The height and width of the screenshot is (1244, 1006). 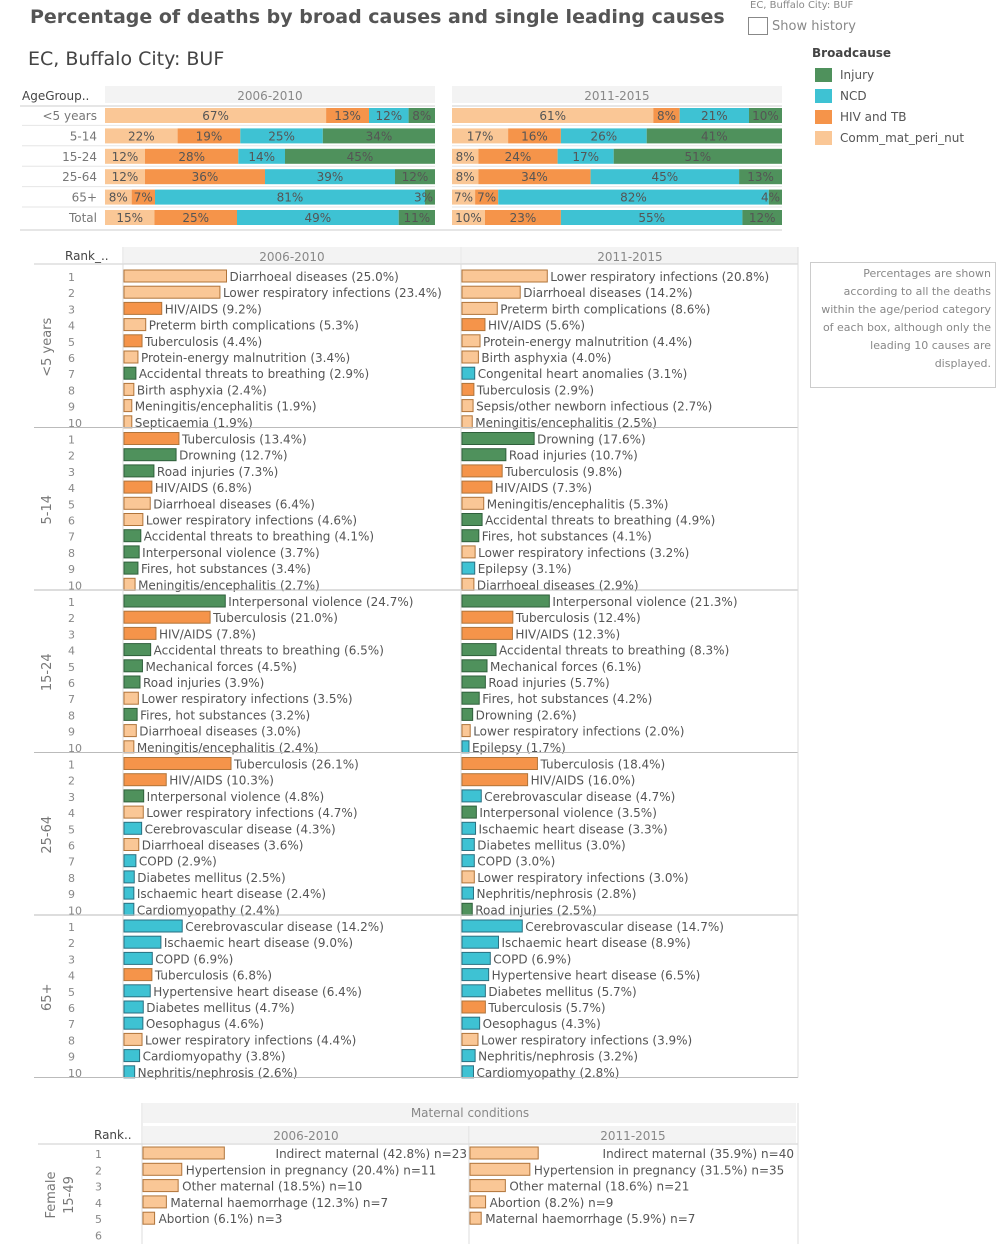 I want to click on cause-label: Tuberculosis (26.1%), so click(x=296, y=765).